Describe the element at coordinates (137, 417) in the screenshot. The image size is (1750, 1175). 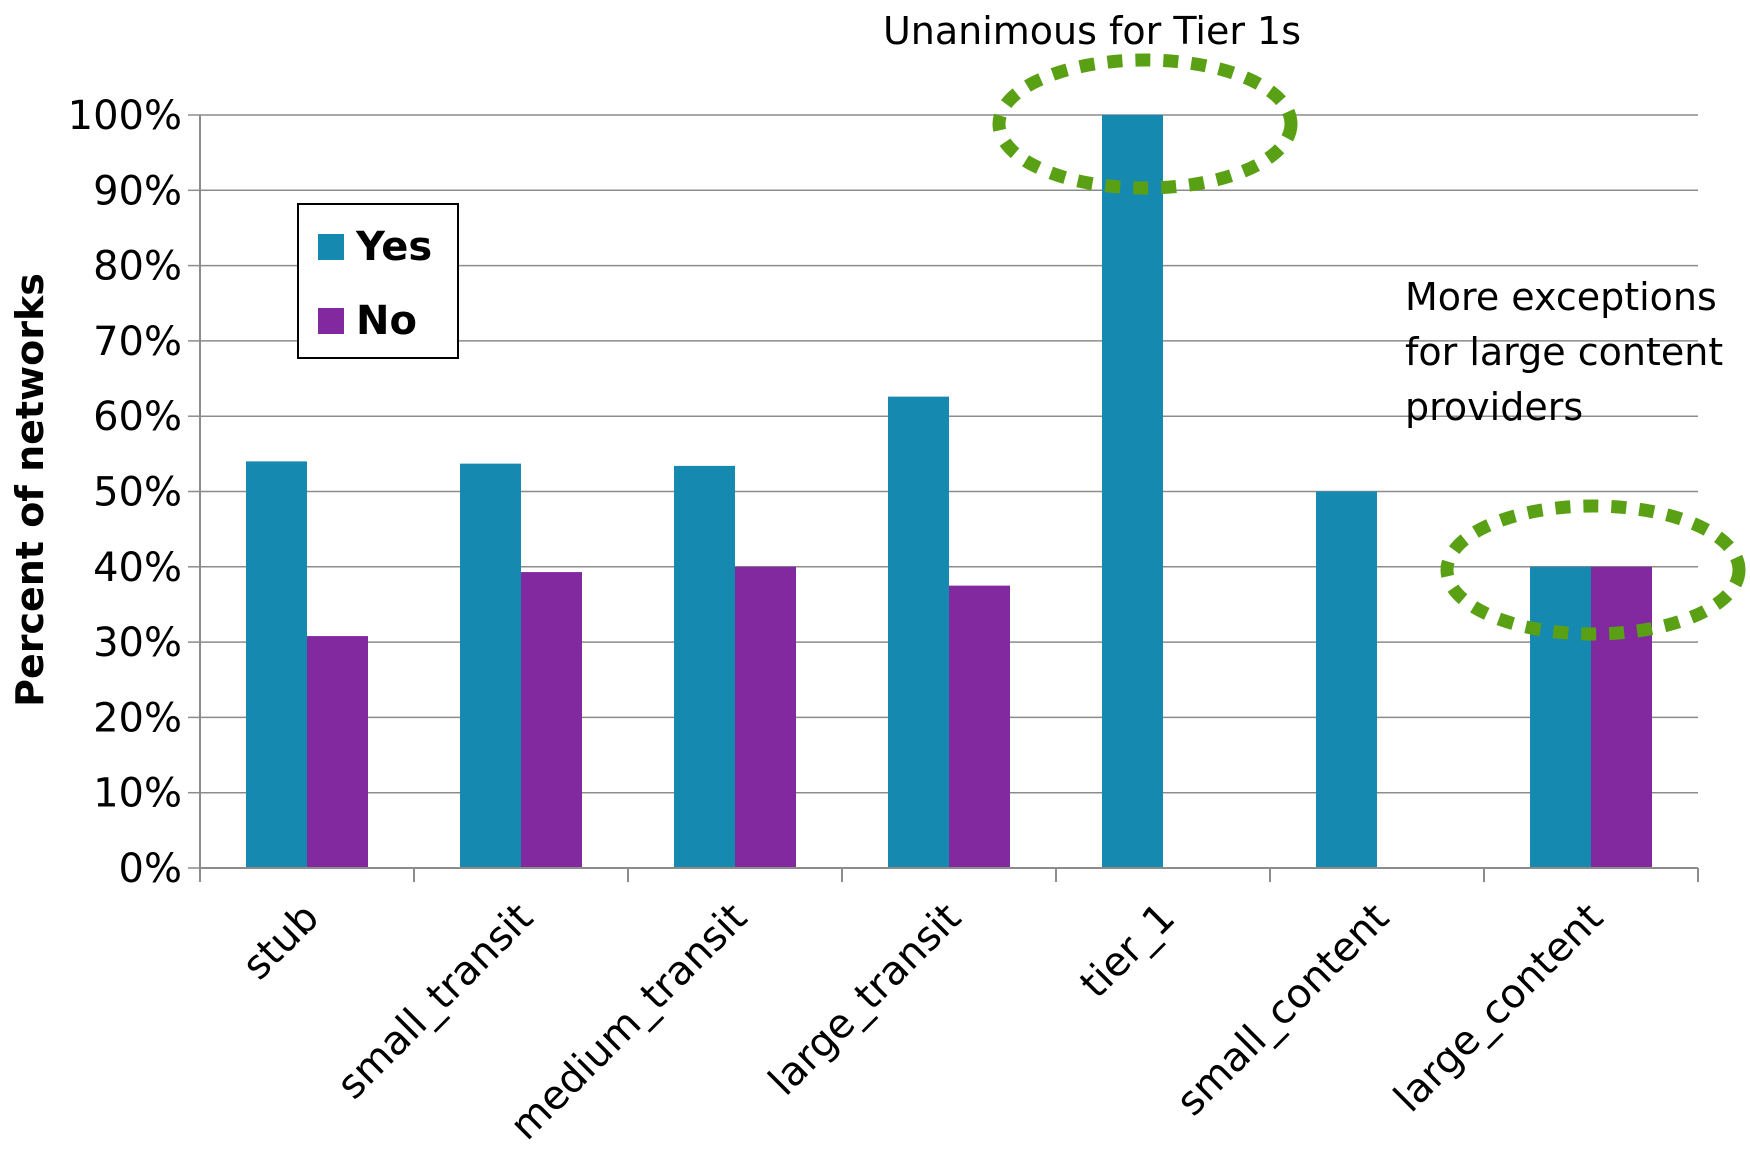
I see `y-tick-label: 60%` at that location.